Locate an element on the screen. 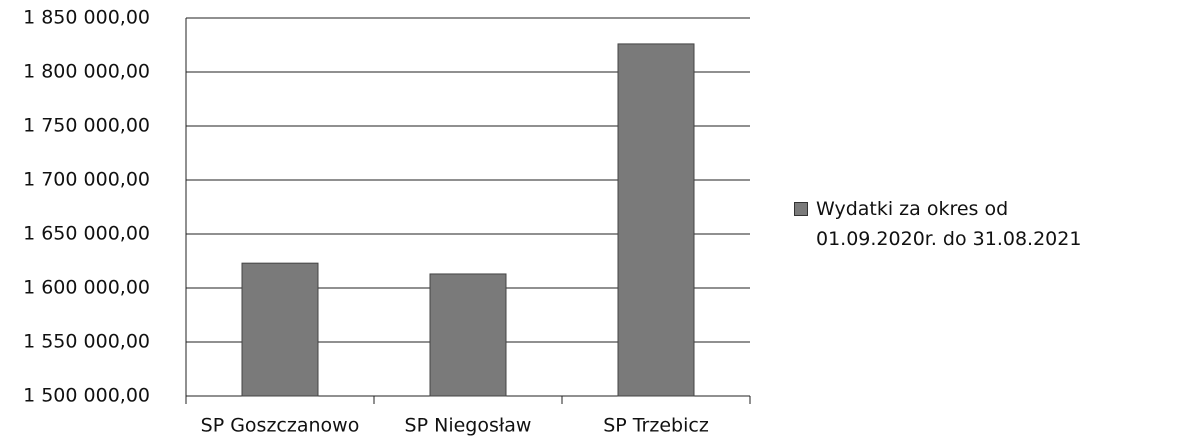 This screenshot has width=1180, height=447. y-tick-label: 1 700 000,00 is located at coordinates (86, 180).